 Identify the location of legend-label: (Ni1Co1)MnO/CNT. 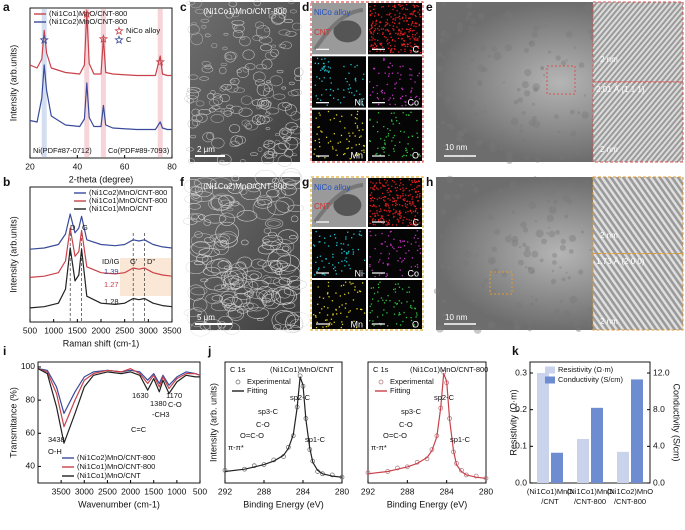
(109, 475).